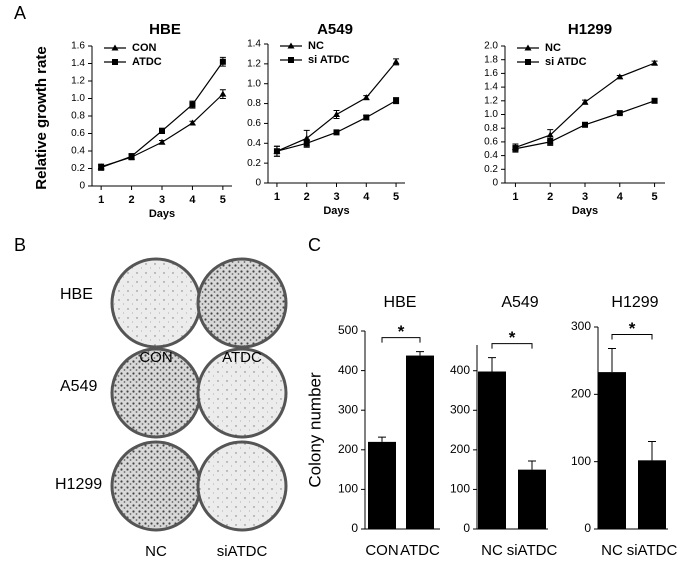  Describe the element at coordinates (491, 46) in the screenshot. I see `y-tick-label: 2.0` at that location.